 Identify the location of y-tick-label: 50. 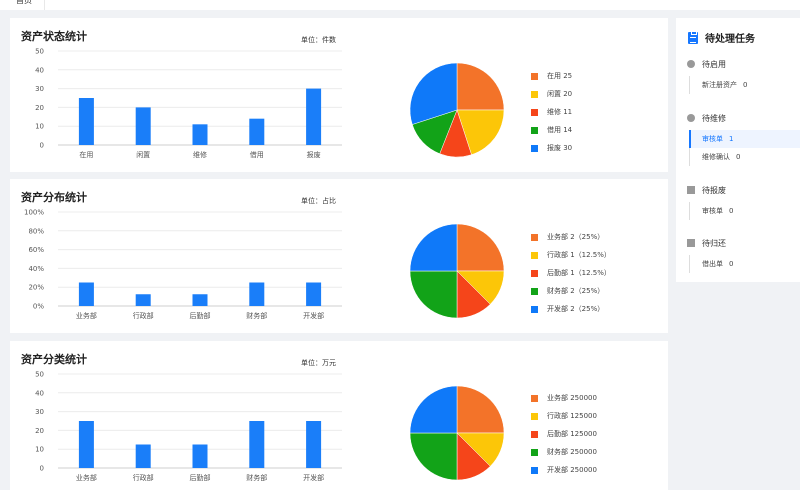
(39, 375).